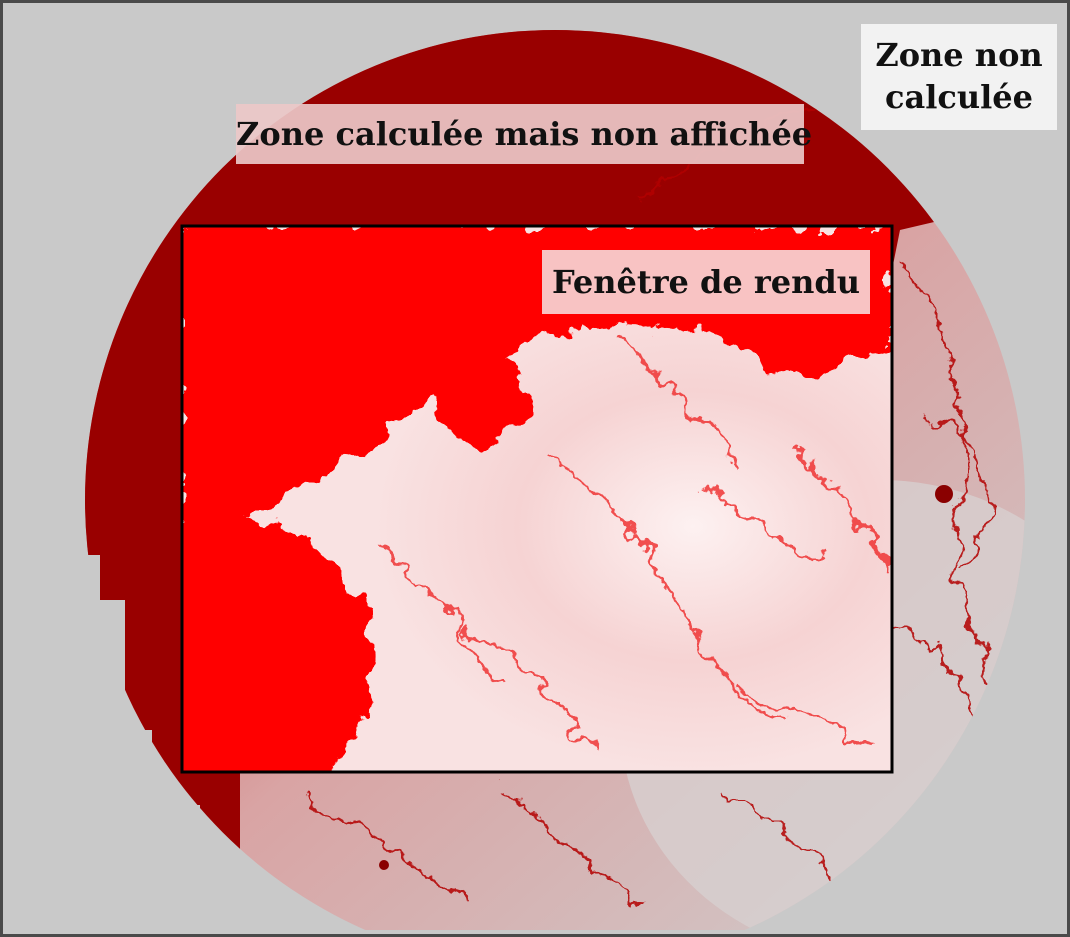  Describe the element at coordinates (959, 77) in the screenshot. I see `label-not-computed-zone: Zone non calculée` at that location.